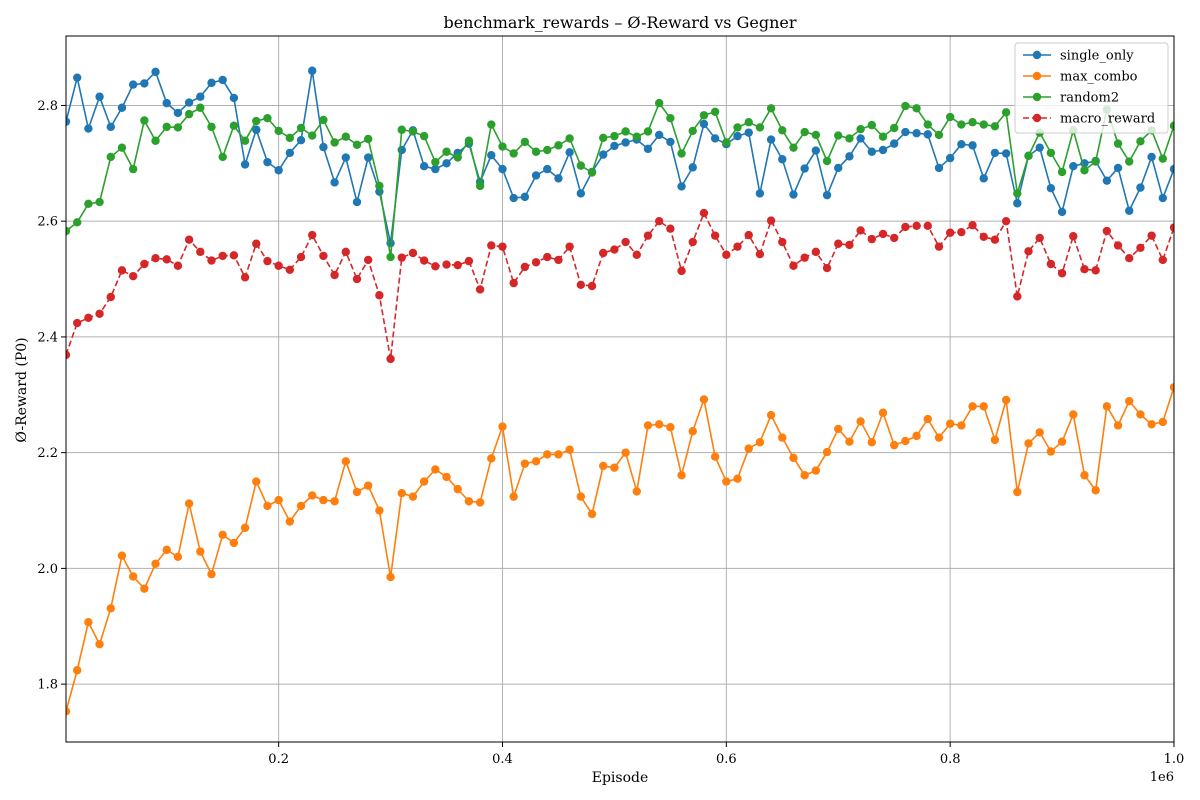 Image resolution: width=1200 pixels, height=800 pixels. I want to click on legend: single_only max_combo random2 macro_reward, so click(1091, 88).